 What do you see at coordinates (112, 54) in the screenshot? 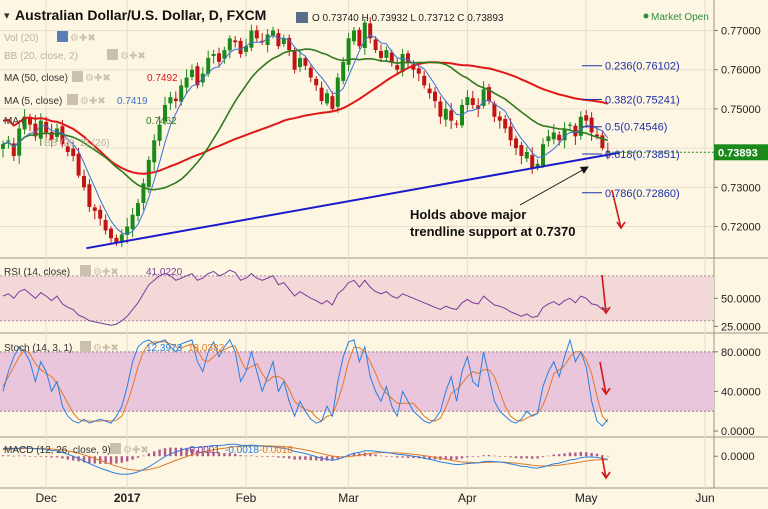
I see `bb-eye-icon` at bounding box center [112, 54].